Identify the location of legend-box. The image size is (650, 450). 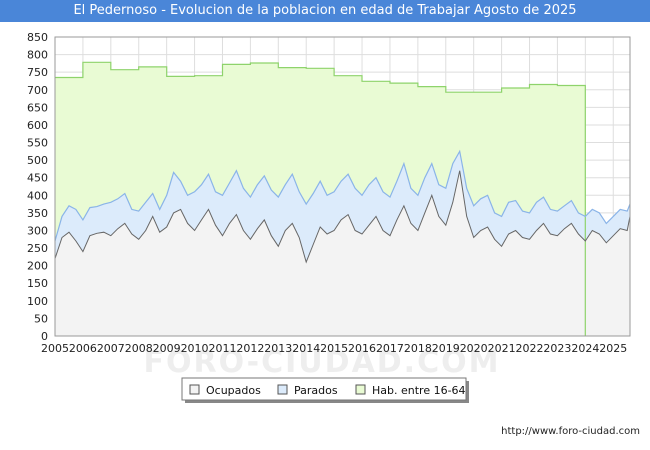
(324, 389).